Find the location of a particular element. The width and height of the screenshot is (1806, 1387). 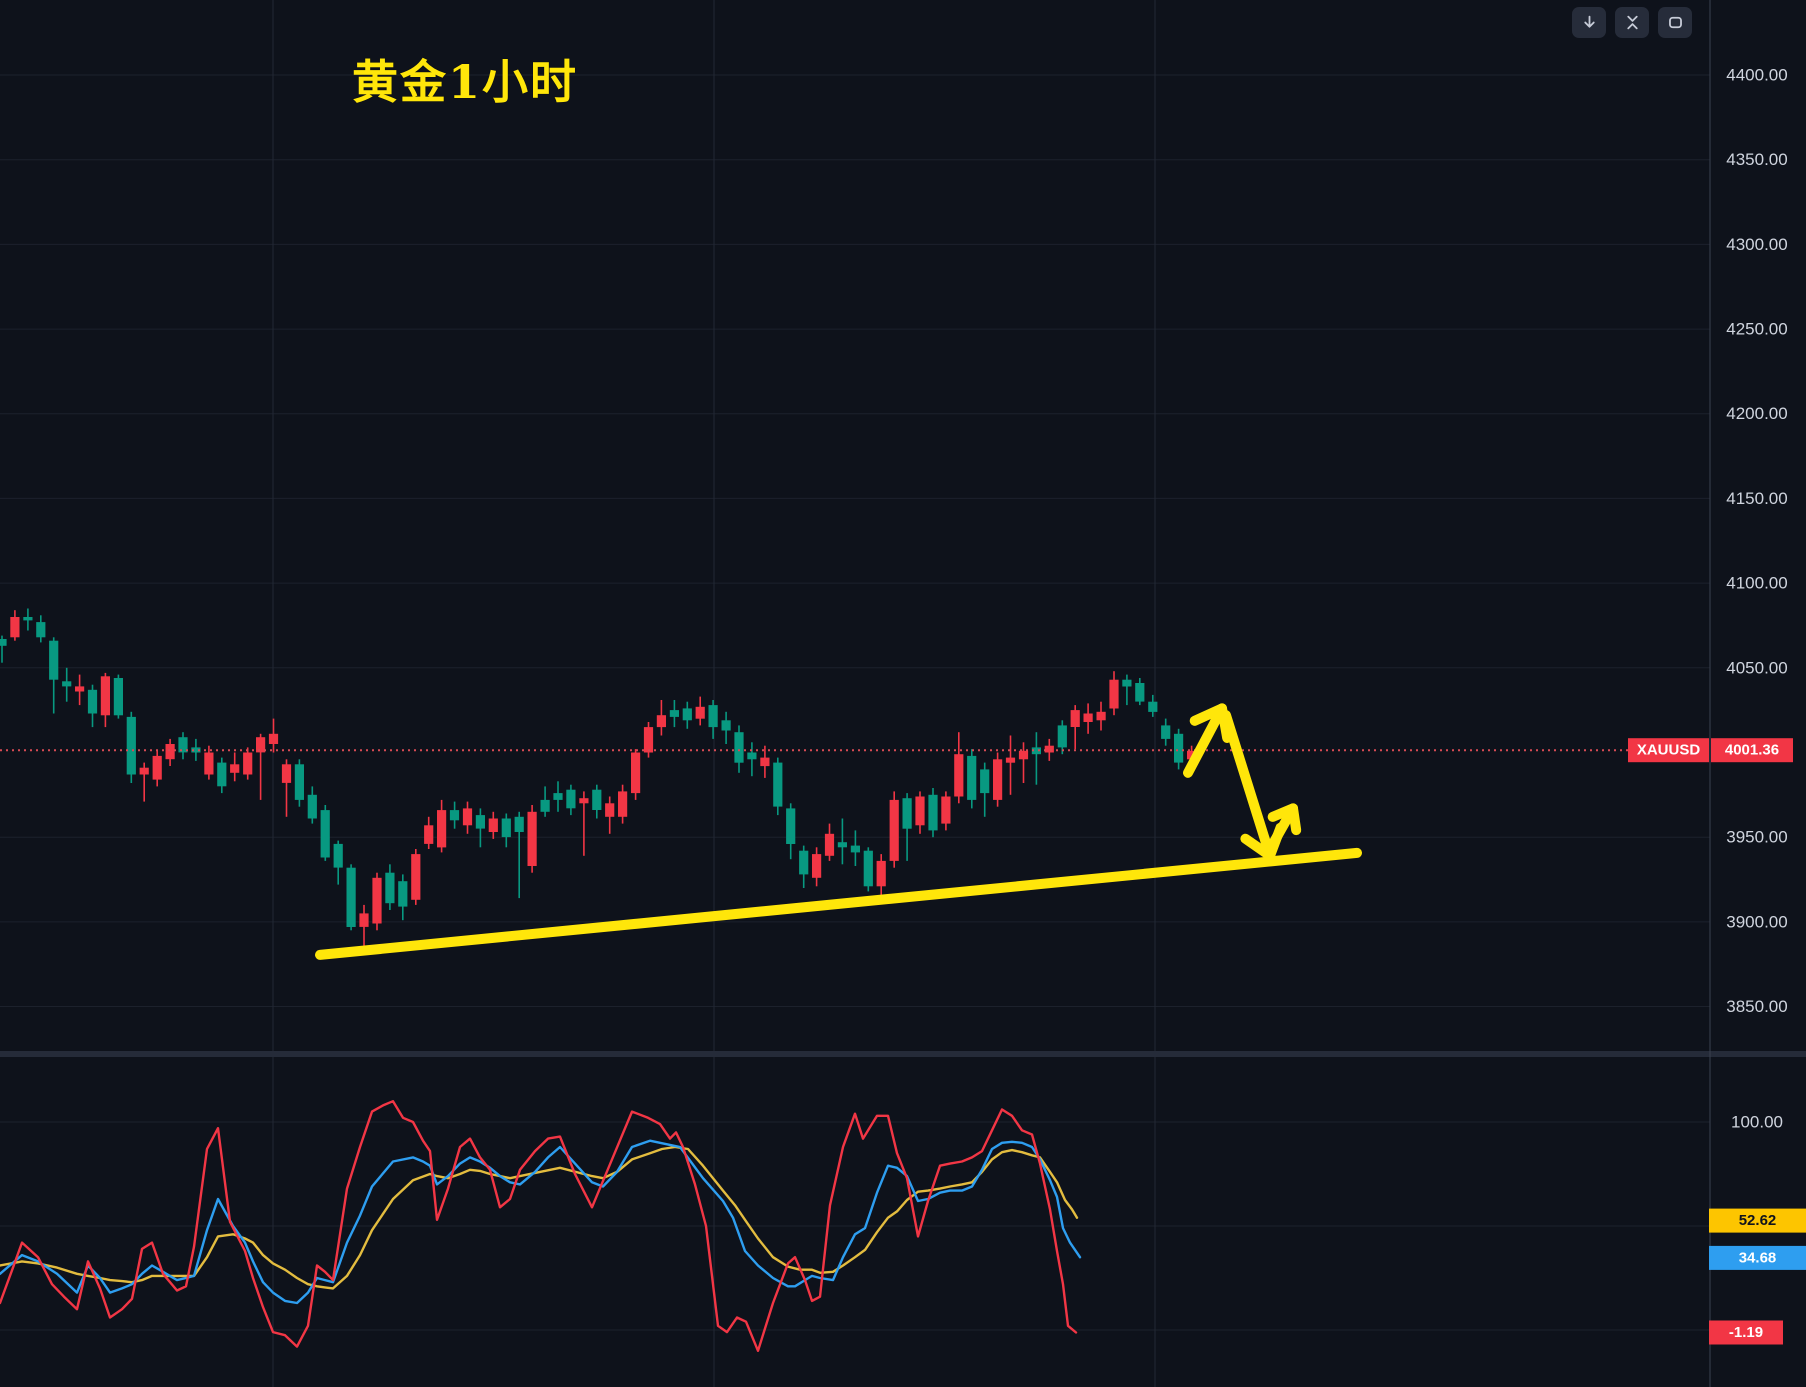

kdj-k-value-badge-text: 34.68 is located at coordinates (1758, 1257).